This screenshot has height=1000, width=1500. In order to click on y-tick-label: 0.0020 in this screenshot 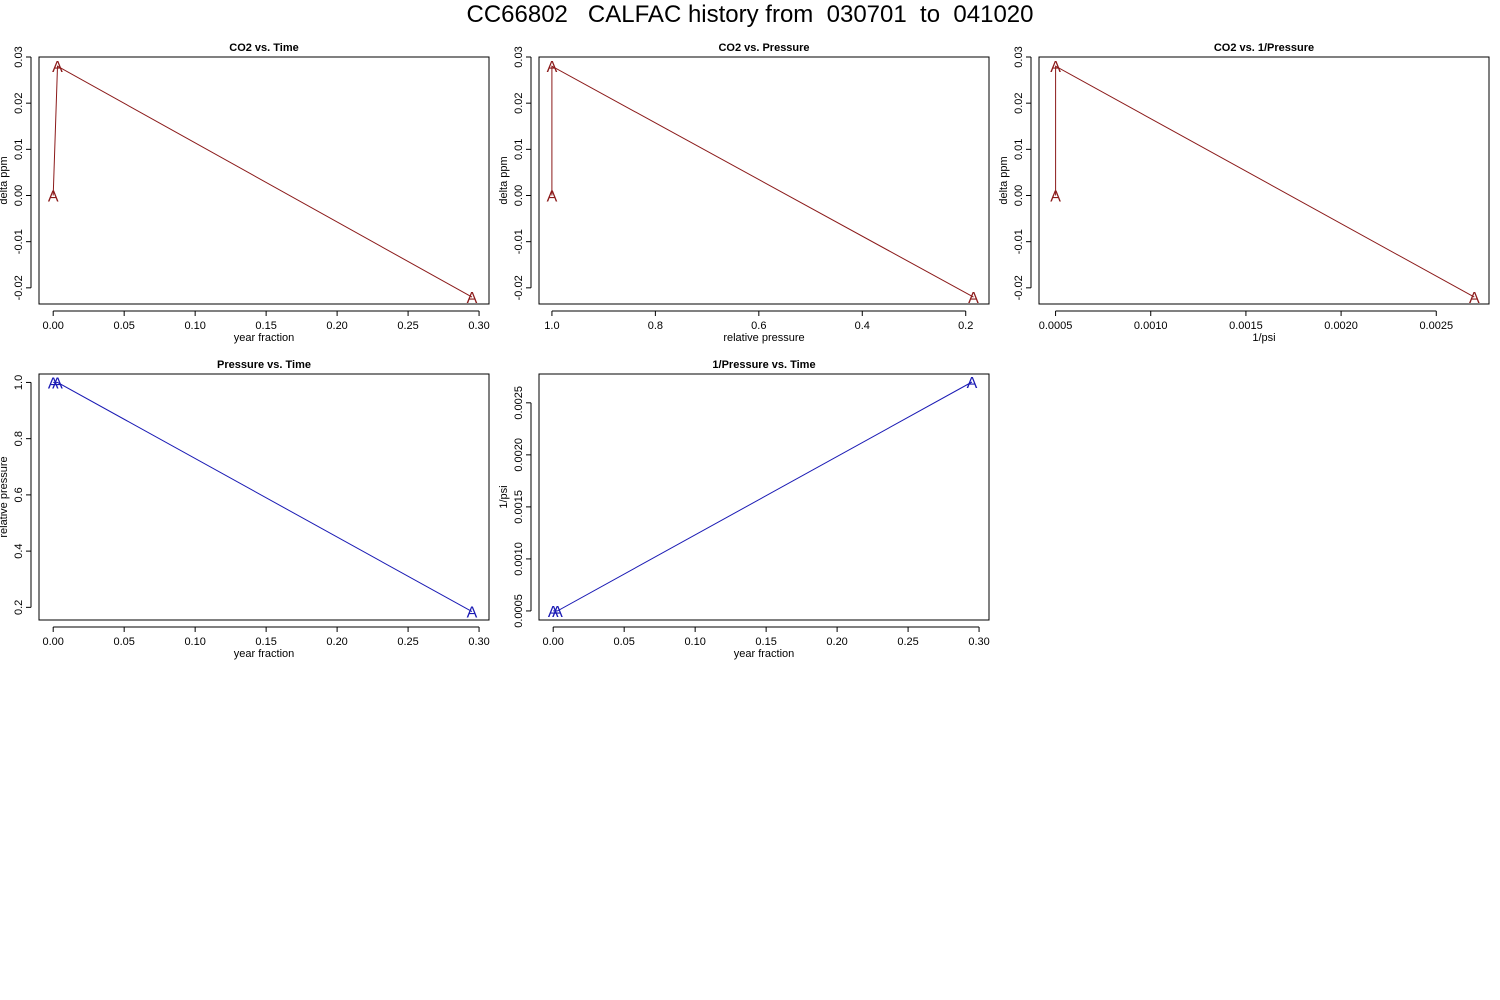, I will do `click(519, 455)`.